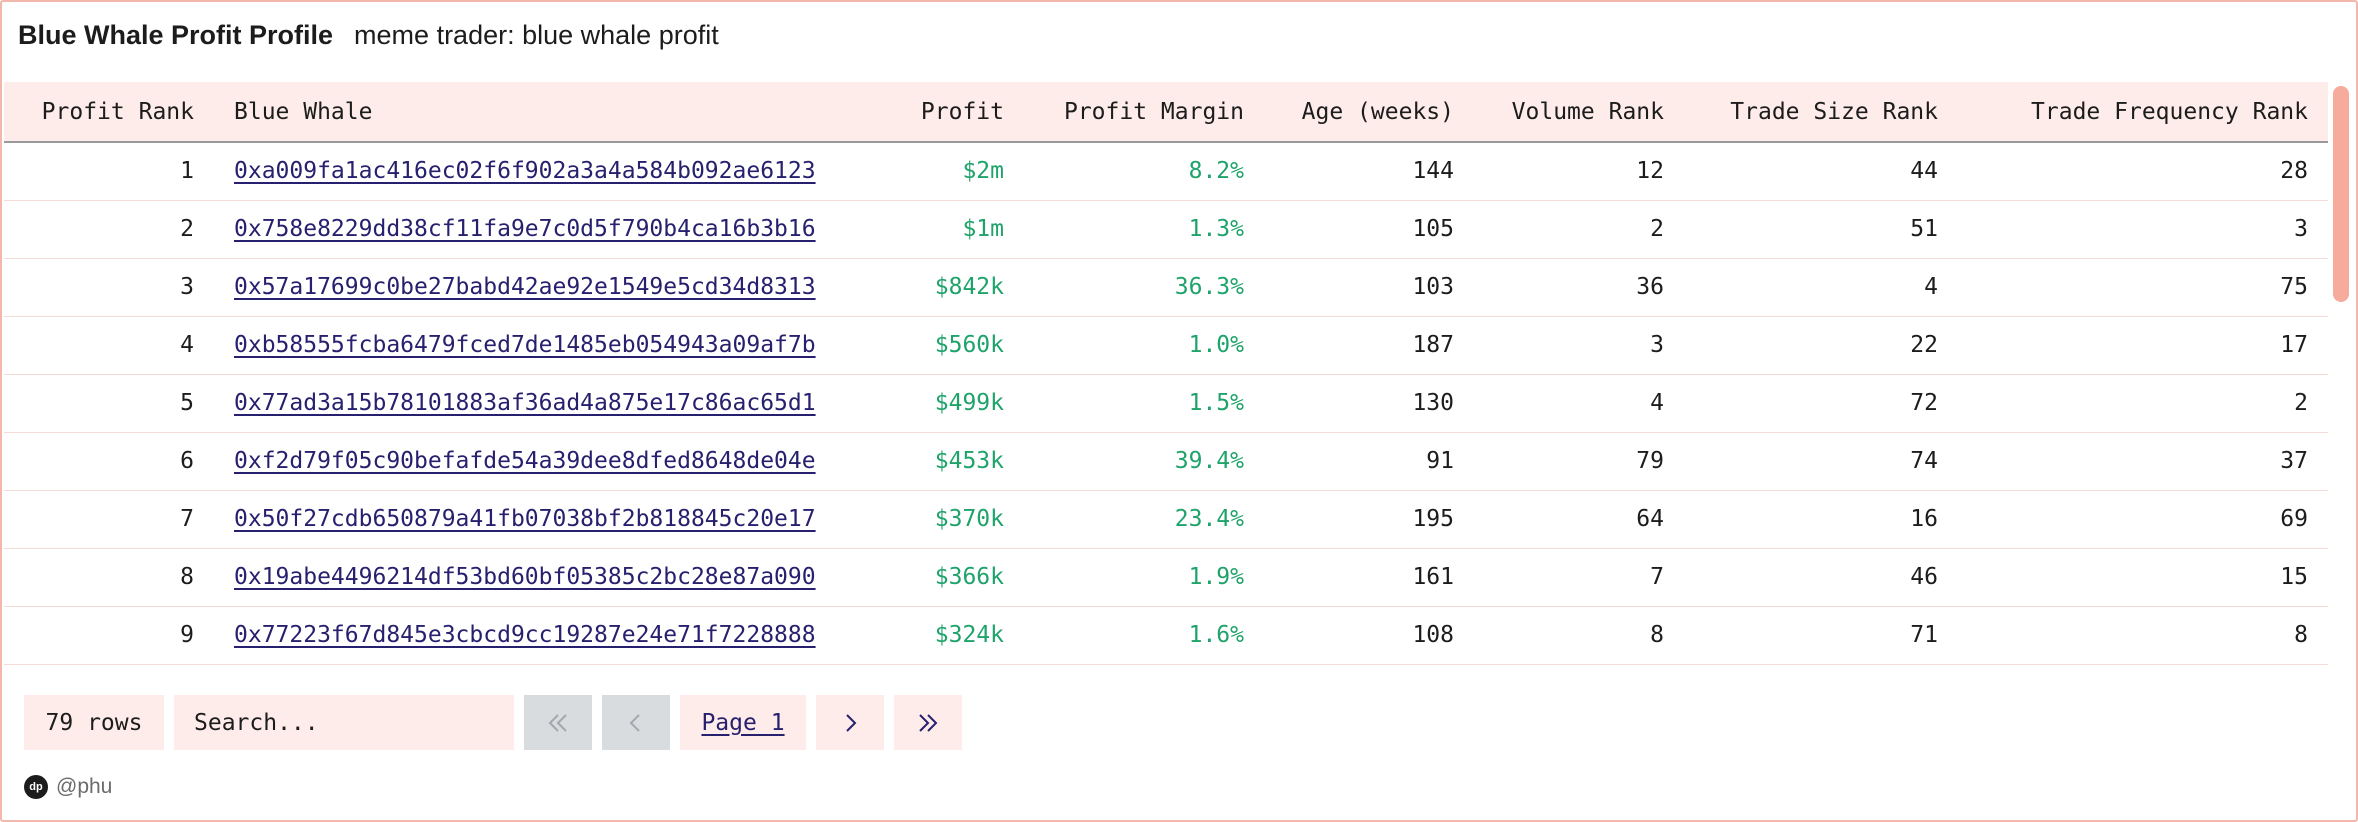 Image resolution: width=2358 pixels, height=822 pixels. I want to click on column-header-volume-rank: Volume Rank, so click(1579, 112).